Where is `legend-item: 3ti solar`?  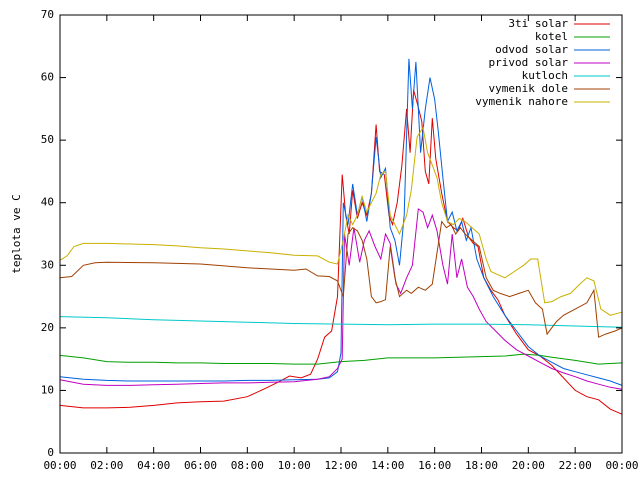
legend-item: 3ti solar is located at coordinates (559, 23).